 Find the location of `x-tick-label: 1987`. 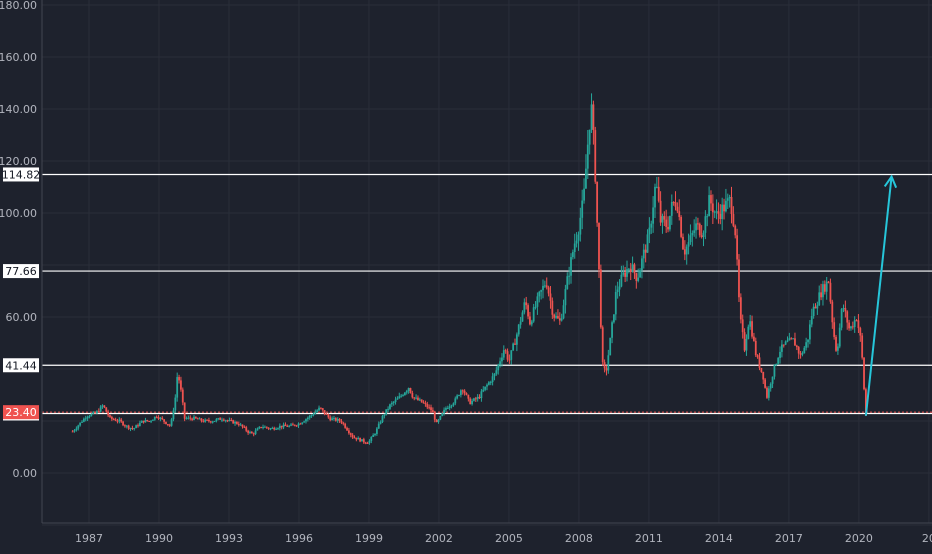

x-tick-label: 1987 is located at coordinates (89, 538).